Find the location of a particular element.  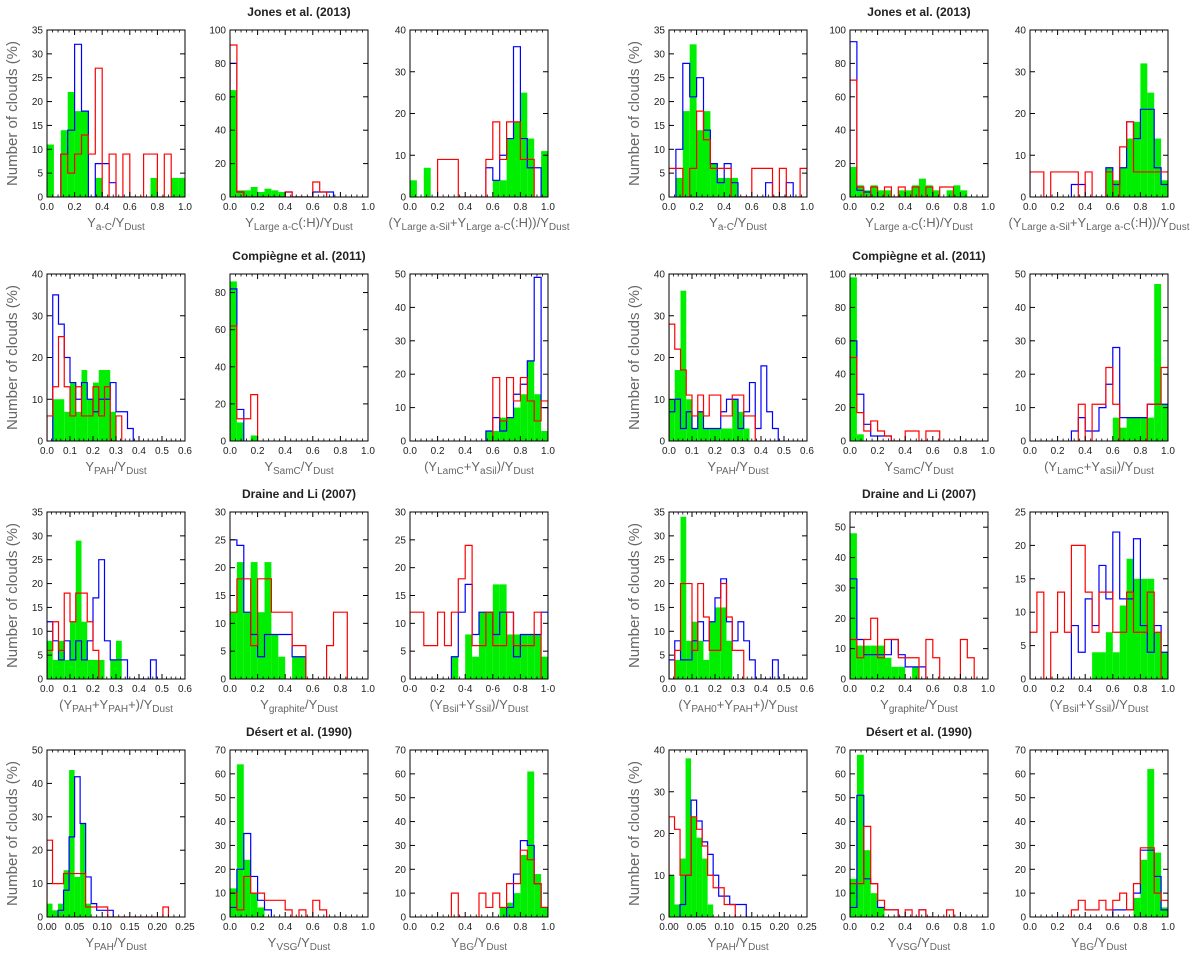

label-subscript: PAH is located at coordinates (82, 709).